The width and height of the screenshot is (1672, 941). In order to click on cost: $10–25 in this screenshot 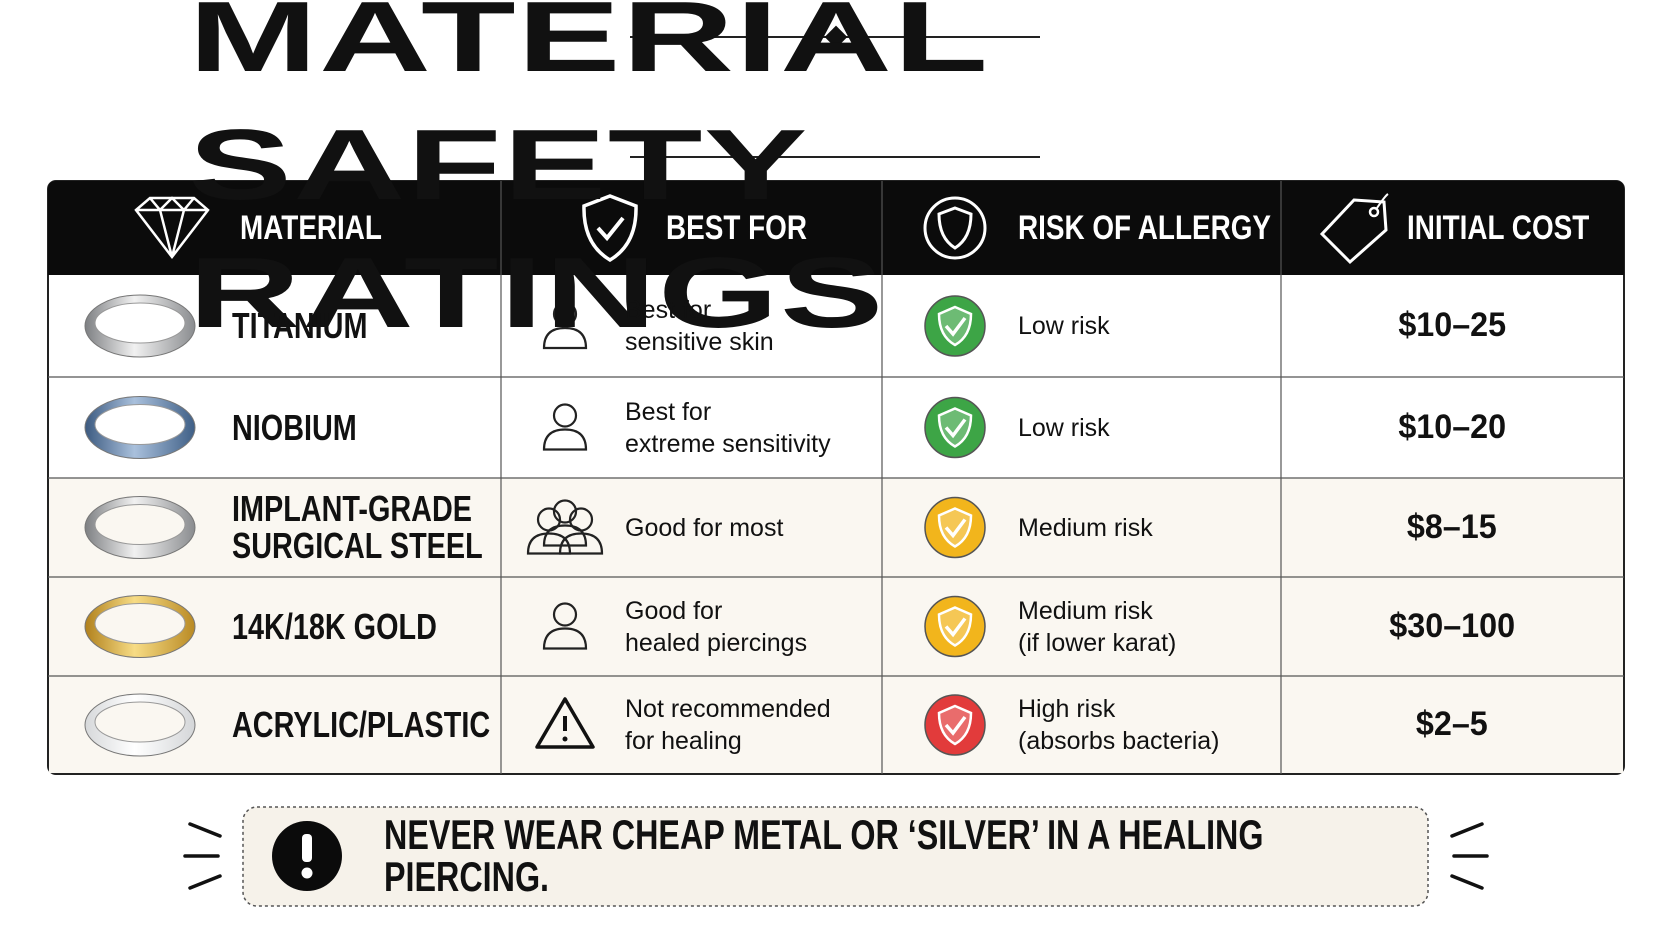, I will do `click(1452, 325)`.